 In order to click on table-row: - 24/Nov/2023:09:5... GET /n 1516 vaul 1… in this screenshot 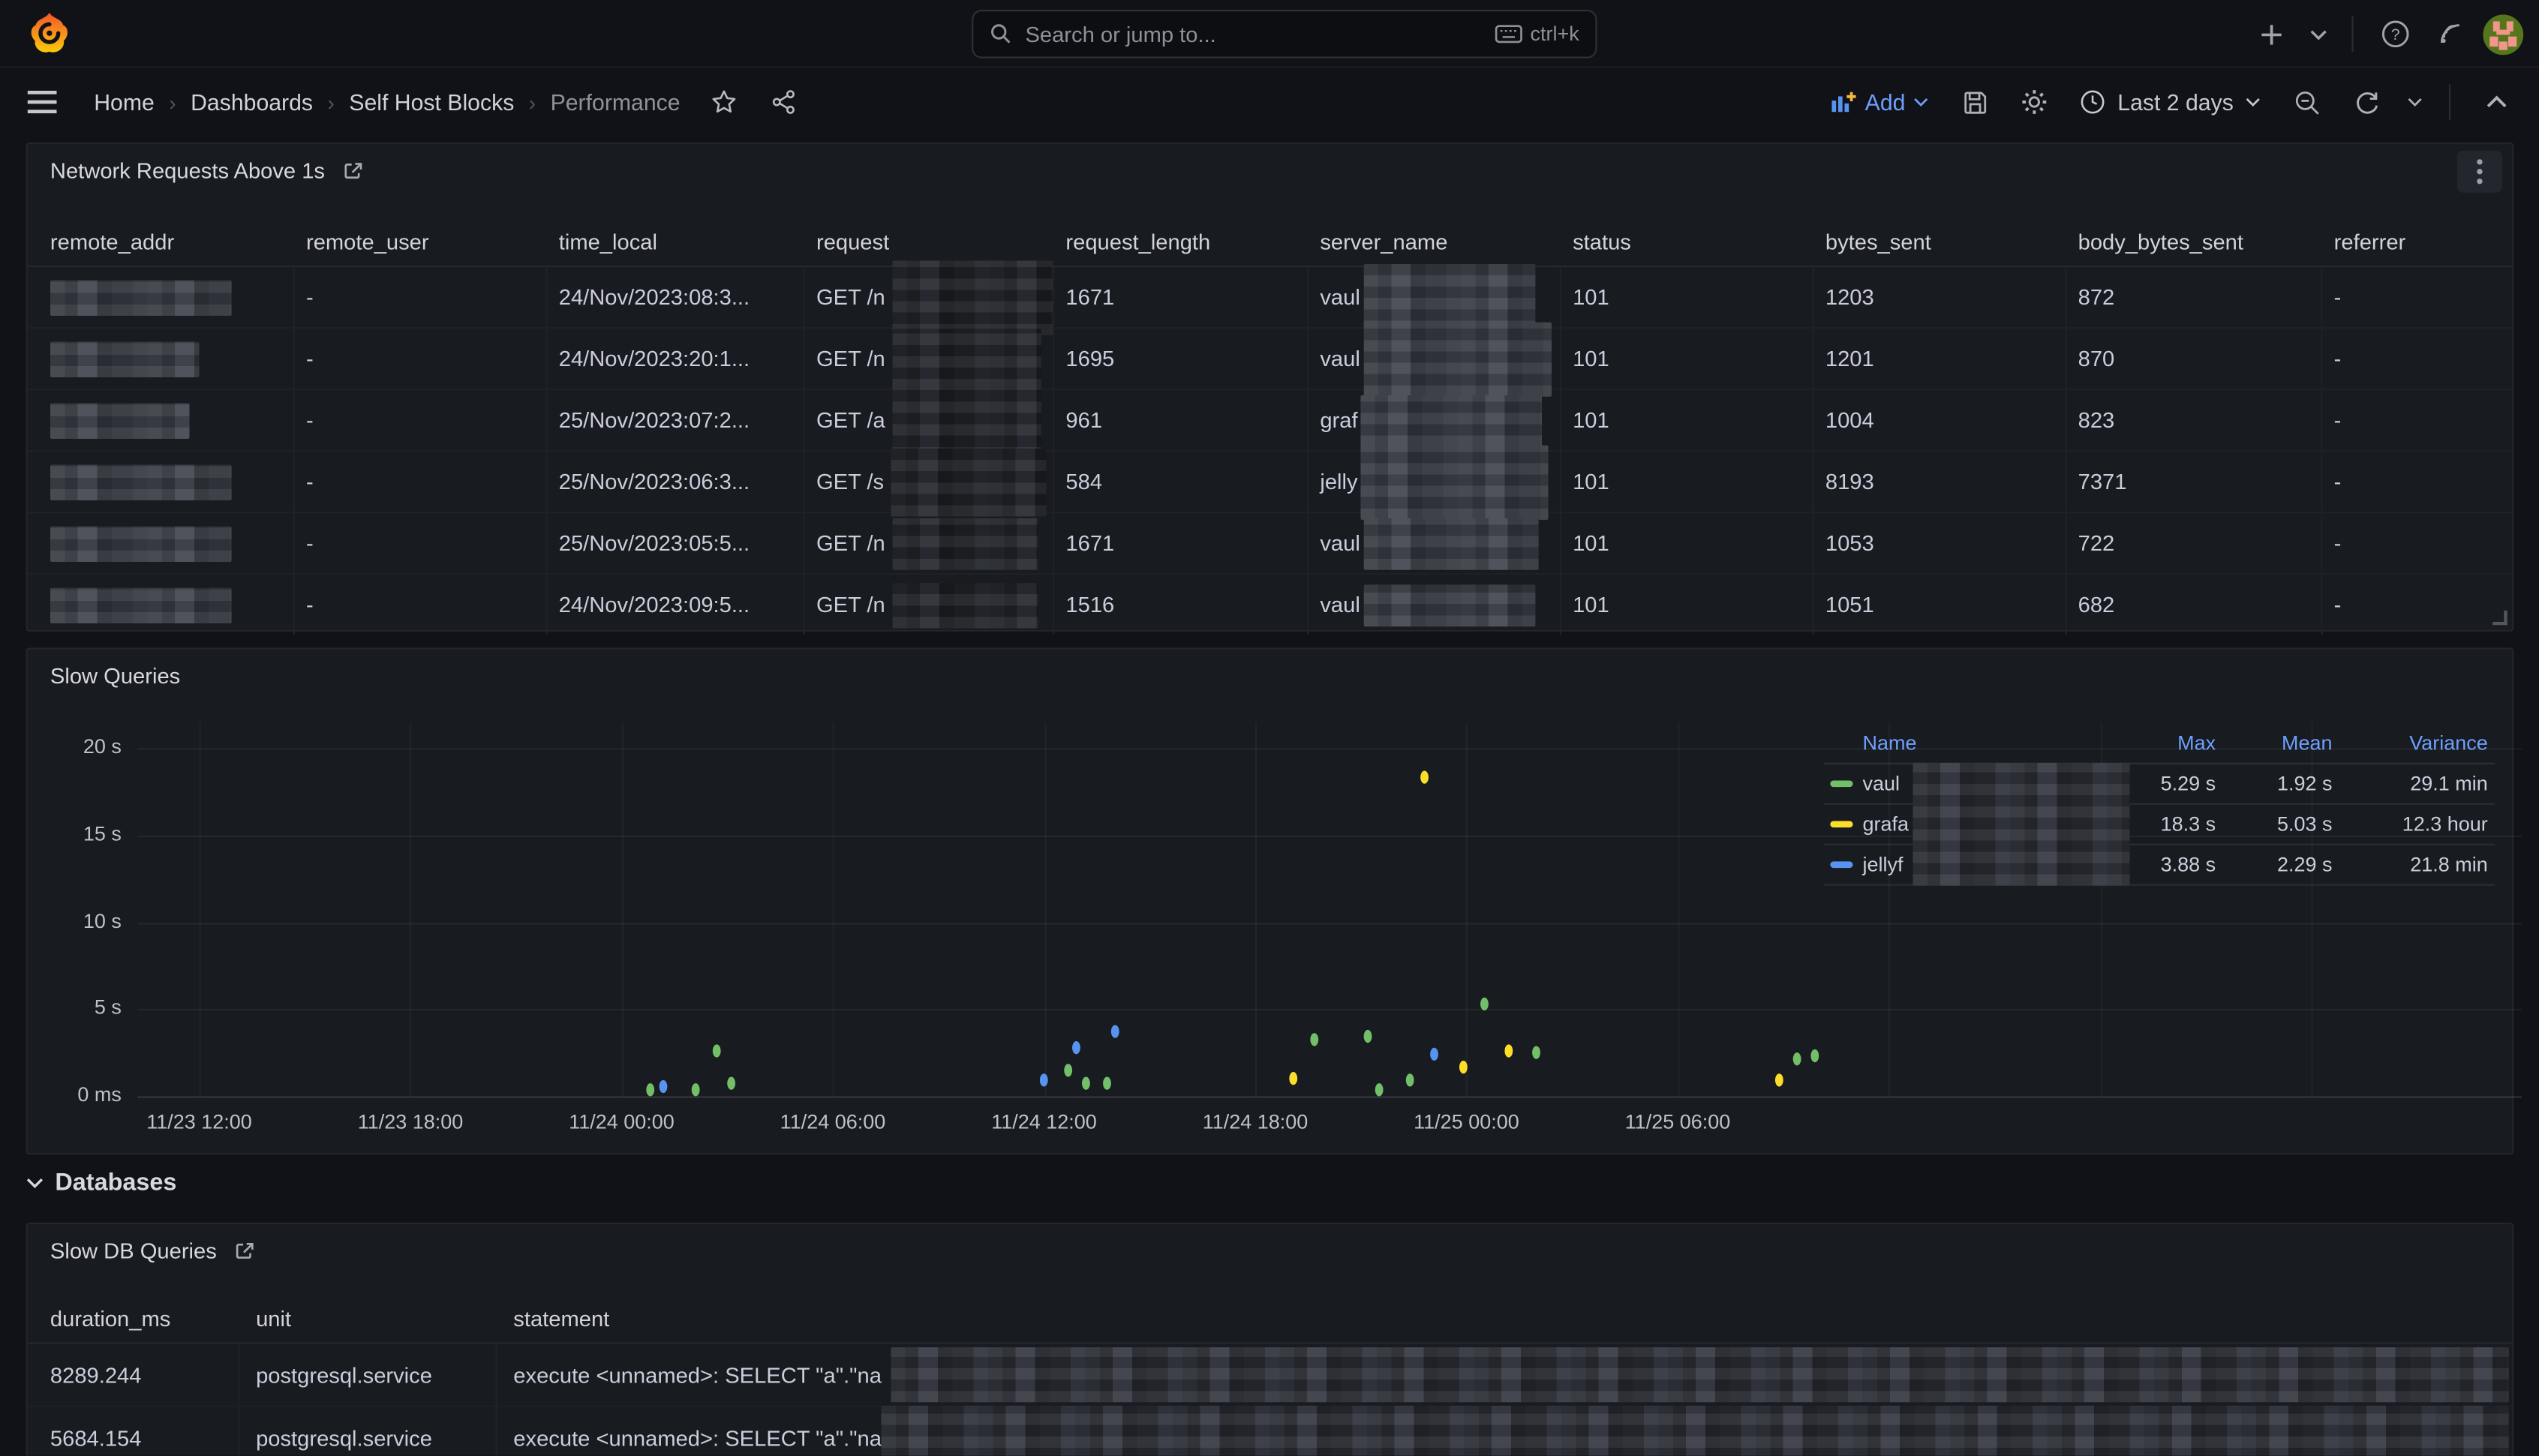, I will do `click(1270, 605)`.